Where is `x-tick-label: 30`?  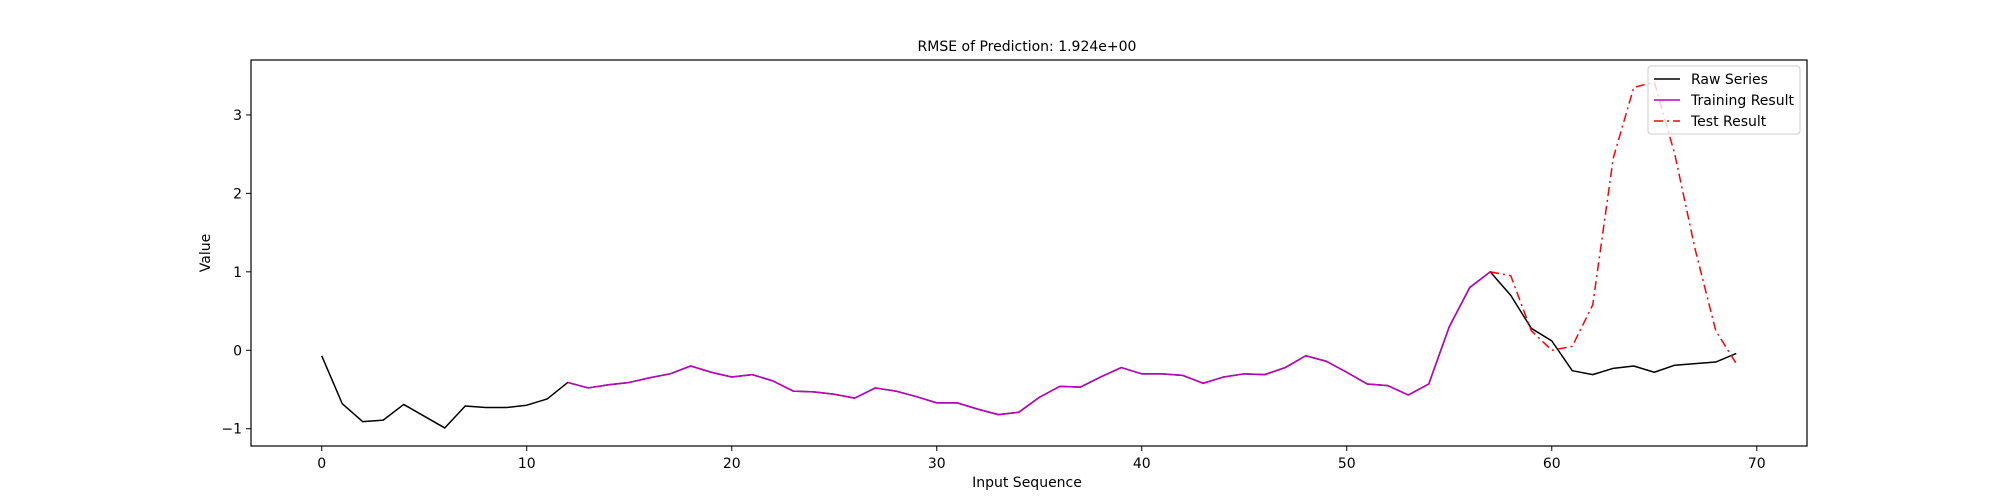
x-tick-label: 30 is located at coordinates (937, 464).